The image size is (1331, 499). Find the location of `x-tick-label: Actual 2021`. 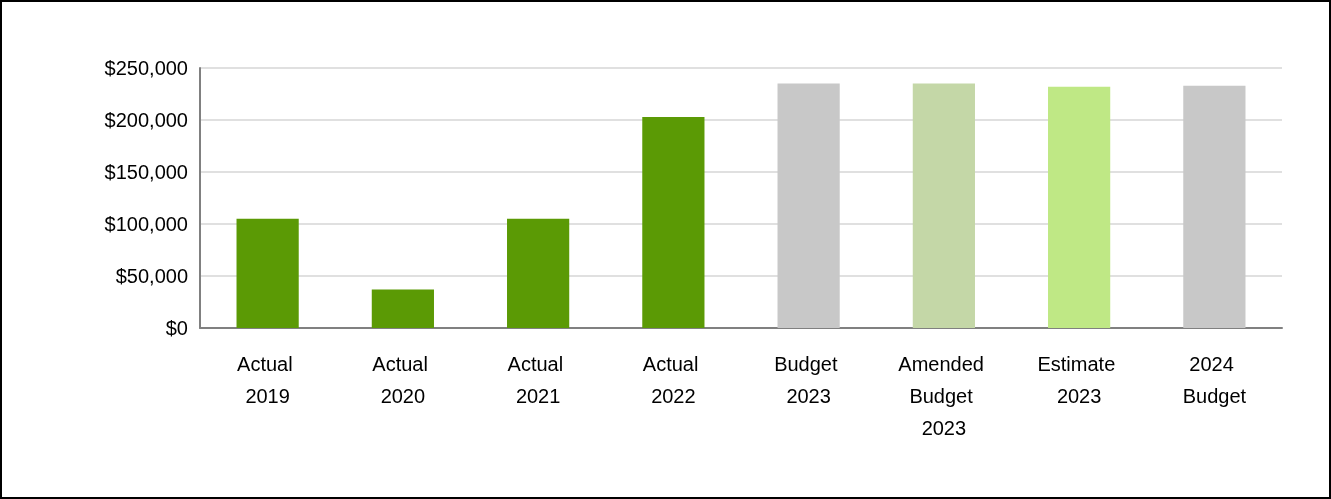

x-tick-label: Actual 2021 is located at coordinates (538, 380).